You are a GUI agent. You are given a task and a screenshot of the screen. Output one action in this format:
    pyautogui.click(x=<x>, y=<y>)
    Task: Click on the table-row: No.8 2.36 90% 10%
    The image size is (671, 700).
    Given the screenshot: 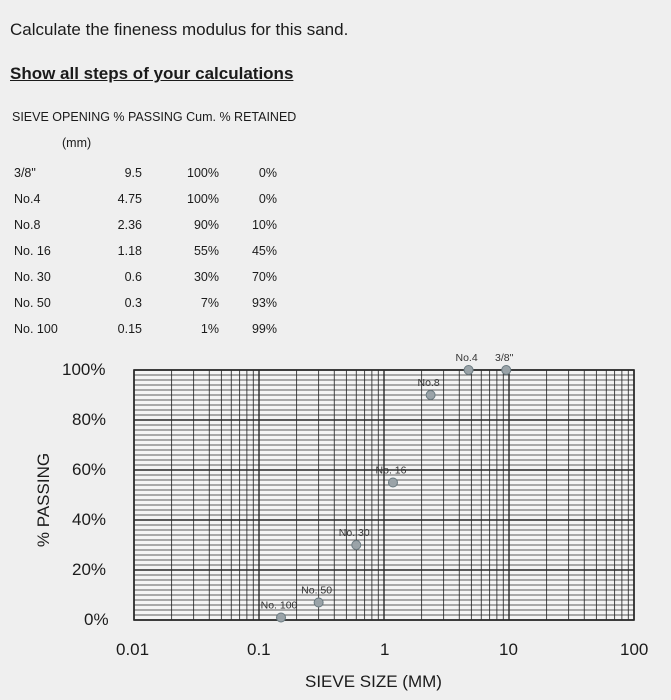 What is the action you would take?
    pyautogui.click(x=145, y=225)
    